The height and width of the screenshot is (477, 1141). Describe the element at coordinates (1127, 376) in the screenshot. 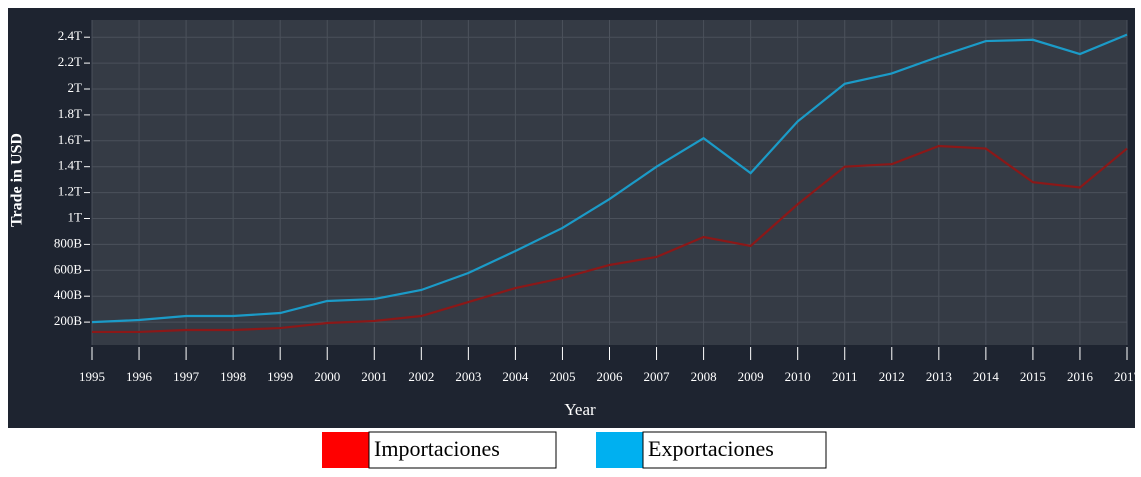

I see `x-tick-label: 2017` at that location.